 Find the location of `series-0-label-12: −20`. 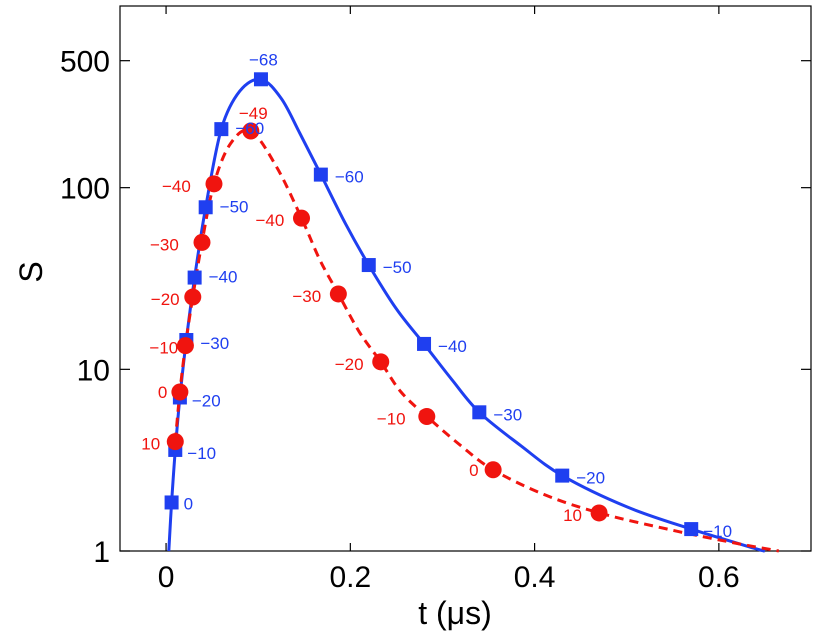

series-0-label-12: −20 is located at coordinates (590, 478).